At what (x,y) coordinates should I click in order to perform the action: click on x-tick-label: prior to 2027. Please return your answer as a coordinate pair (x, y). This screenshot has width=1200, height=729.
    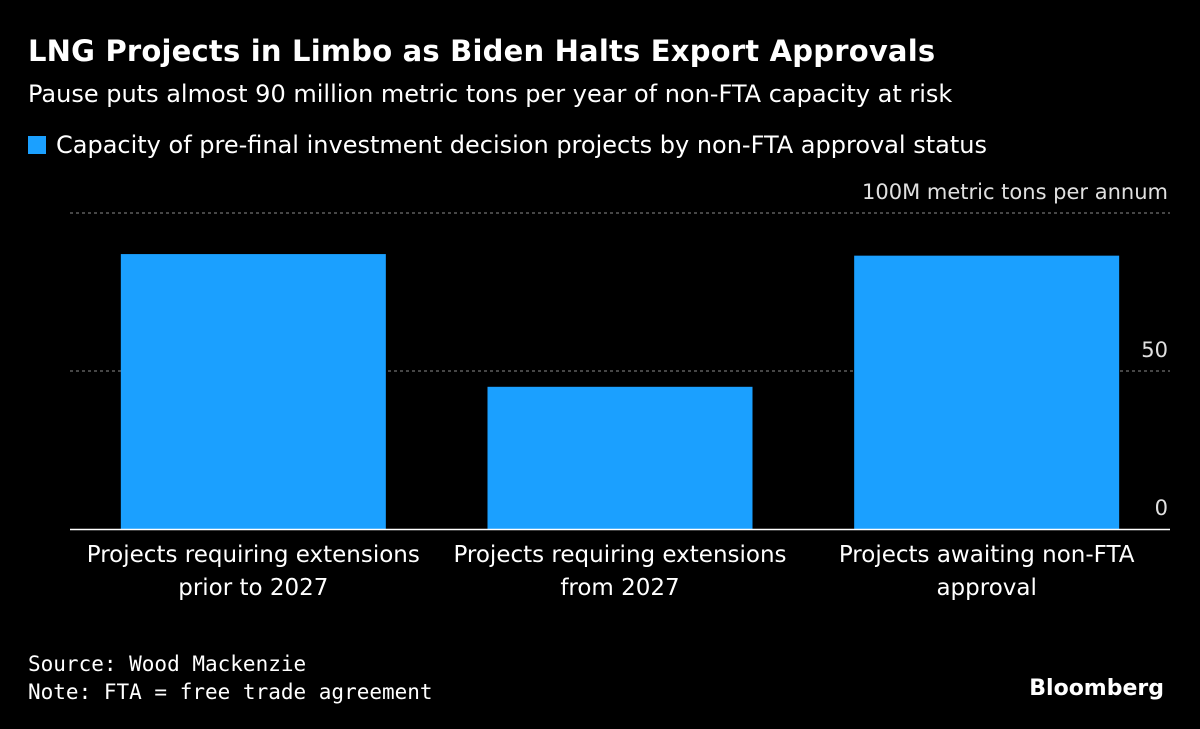
    Looking at the image, I should click on (253, 588).